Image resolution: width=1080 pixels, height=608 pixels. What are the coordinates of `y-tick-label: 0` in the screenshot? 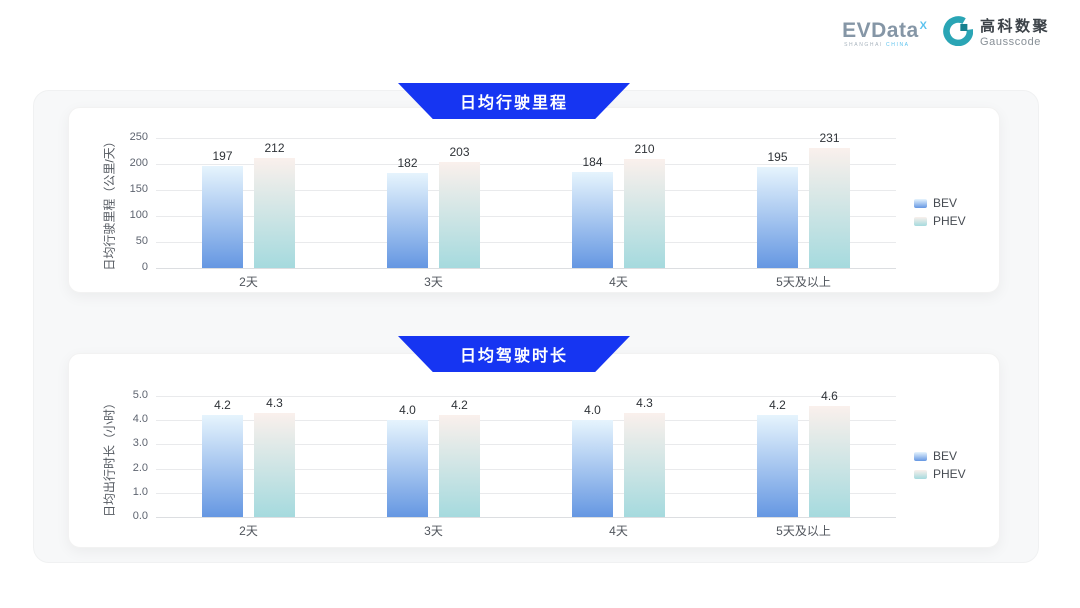 It's located at (144, 267).